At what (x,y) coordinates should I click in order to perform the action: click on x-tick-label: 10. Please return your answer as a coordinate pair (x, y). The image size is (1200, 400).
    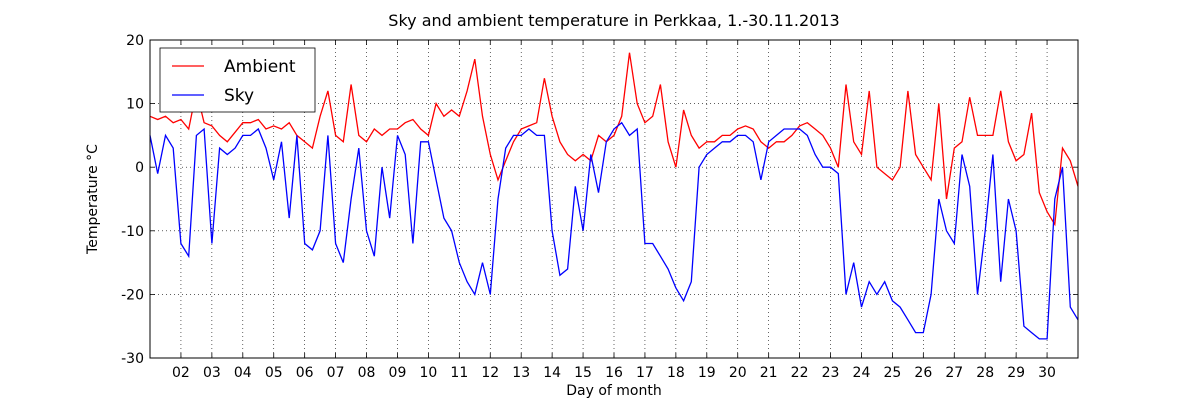
    Looking at the image, I should click on (428, 373).